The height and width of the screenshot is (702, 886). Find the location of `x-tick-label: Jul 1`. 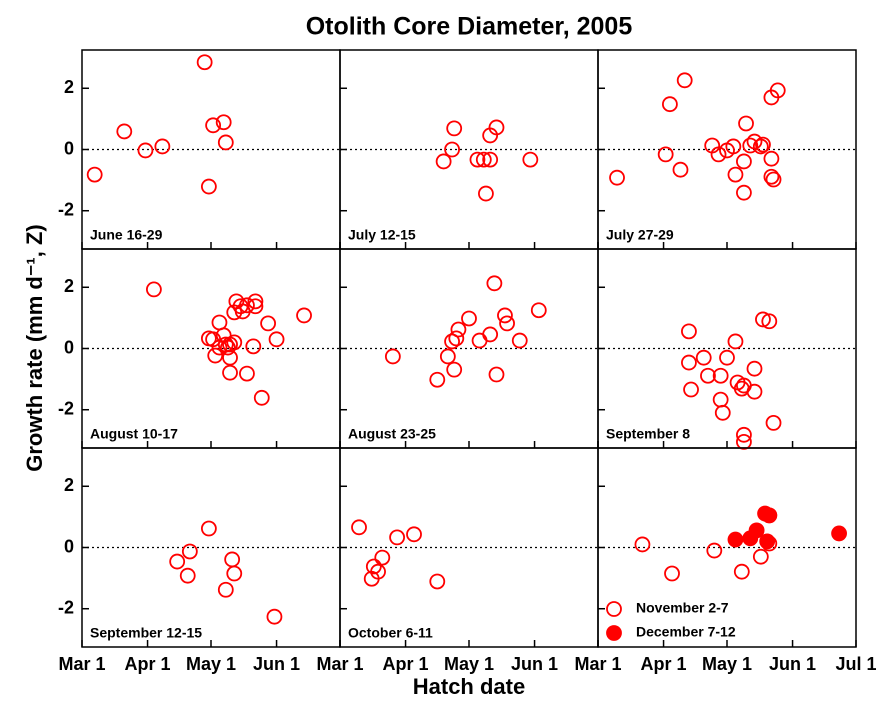

x-tick-label: Jul 1 is located at coordinates (855, 664).